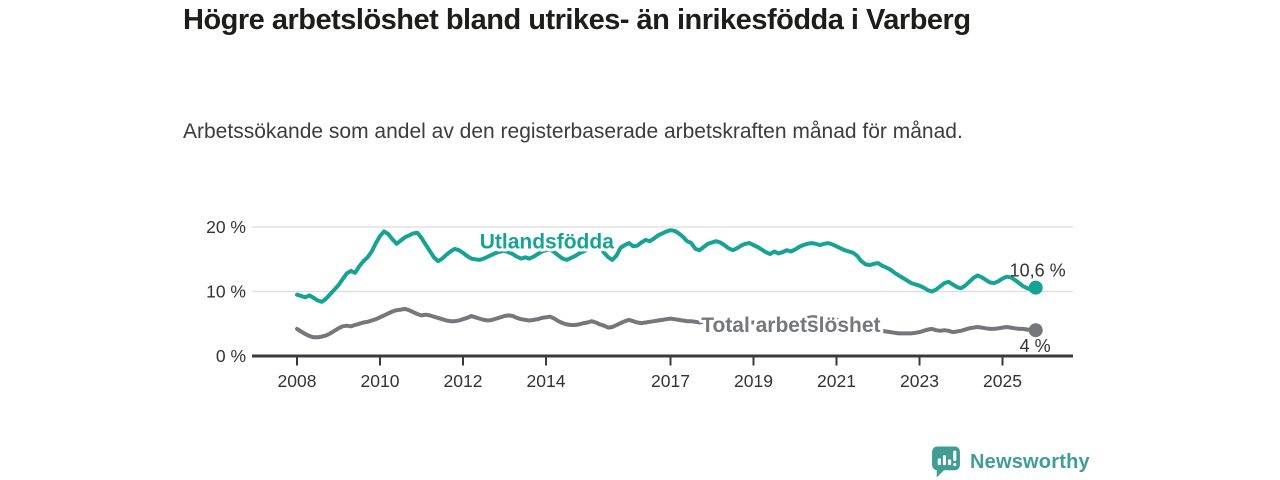 This screenshot has width=1280, height=480. What do you see at coordinates (836, 381) in the screenshot?
I see `x-tick-label-2021: 2021` at bounding box center [836, 381].